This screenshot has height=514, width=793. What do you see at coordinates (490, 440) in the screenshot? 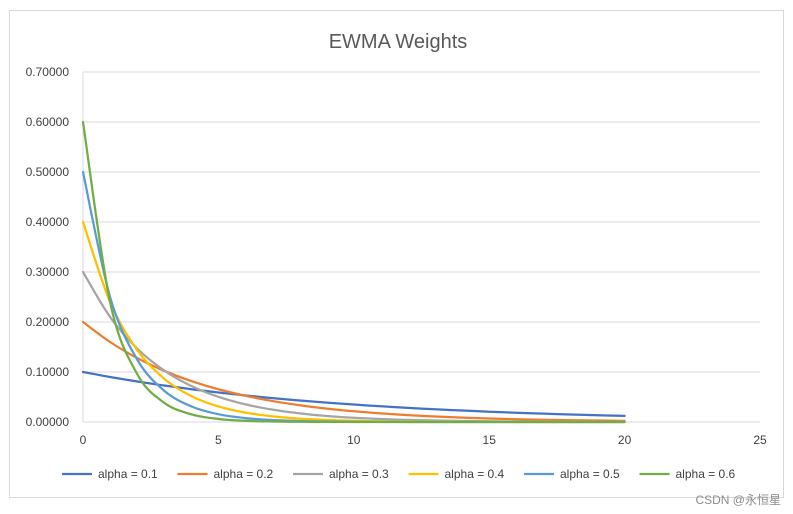
I see `x-tick-label: 15` at bounding box center [490, 440].